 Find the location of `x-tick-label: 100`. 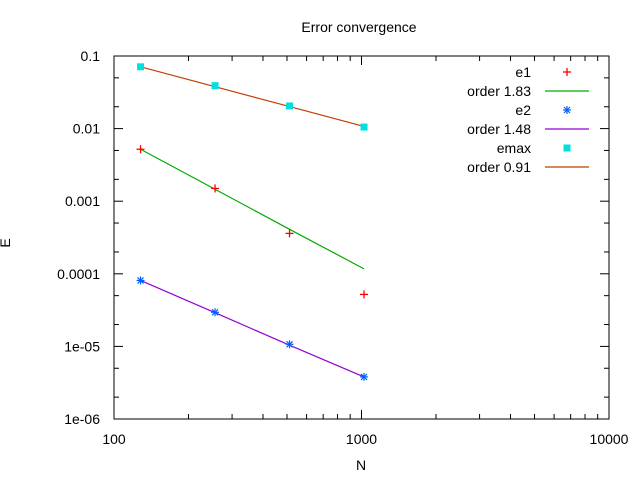

x-tick-label: 100 is located at coordinates (114, 439).